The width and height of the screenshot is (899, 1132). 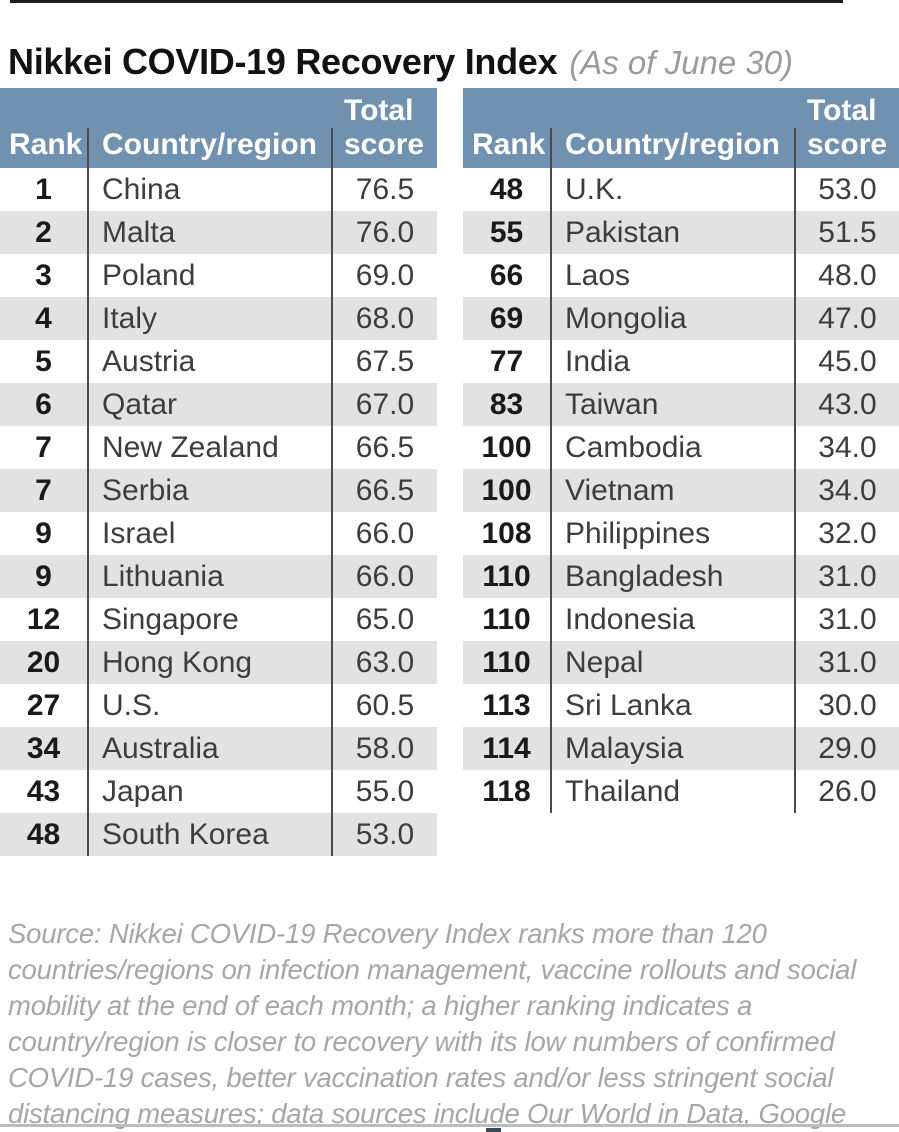 I want to click on country-cell: Qatar, so click(x=210, y=404).